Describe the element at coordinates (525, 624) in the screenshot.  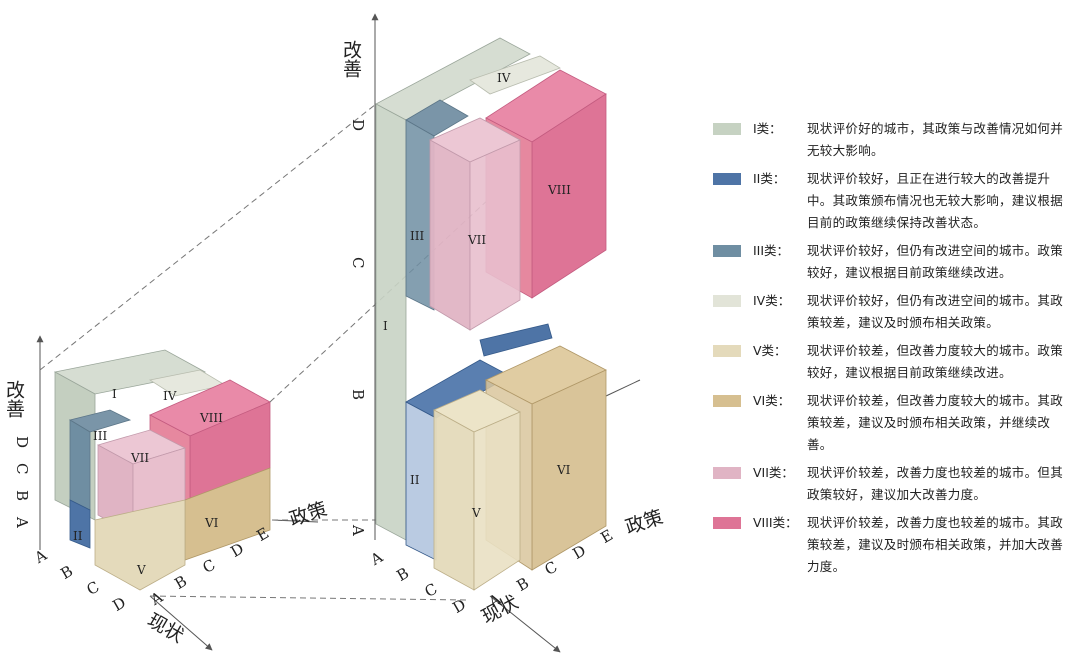
I see `large-status-axis` at that location.